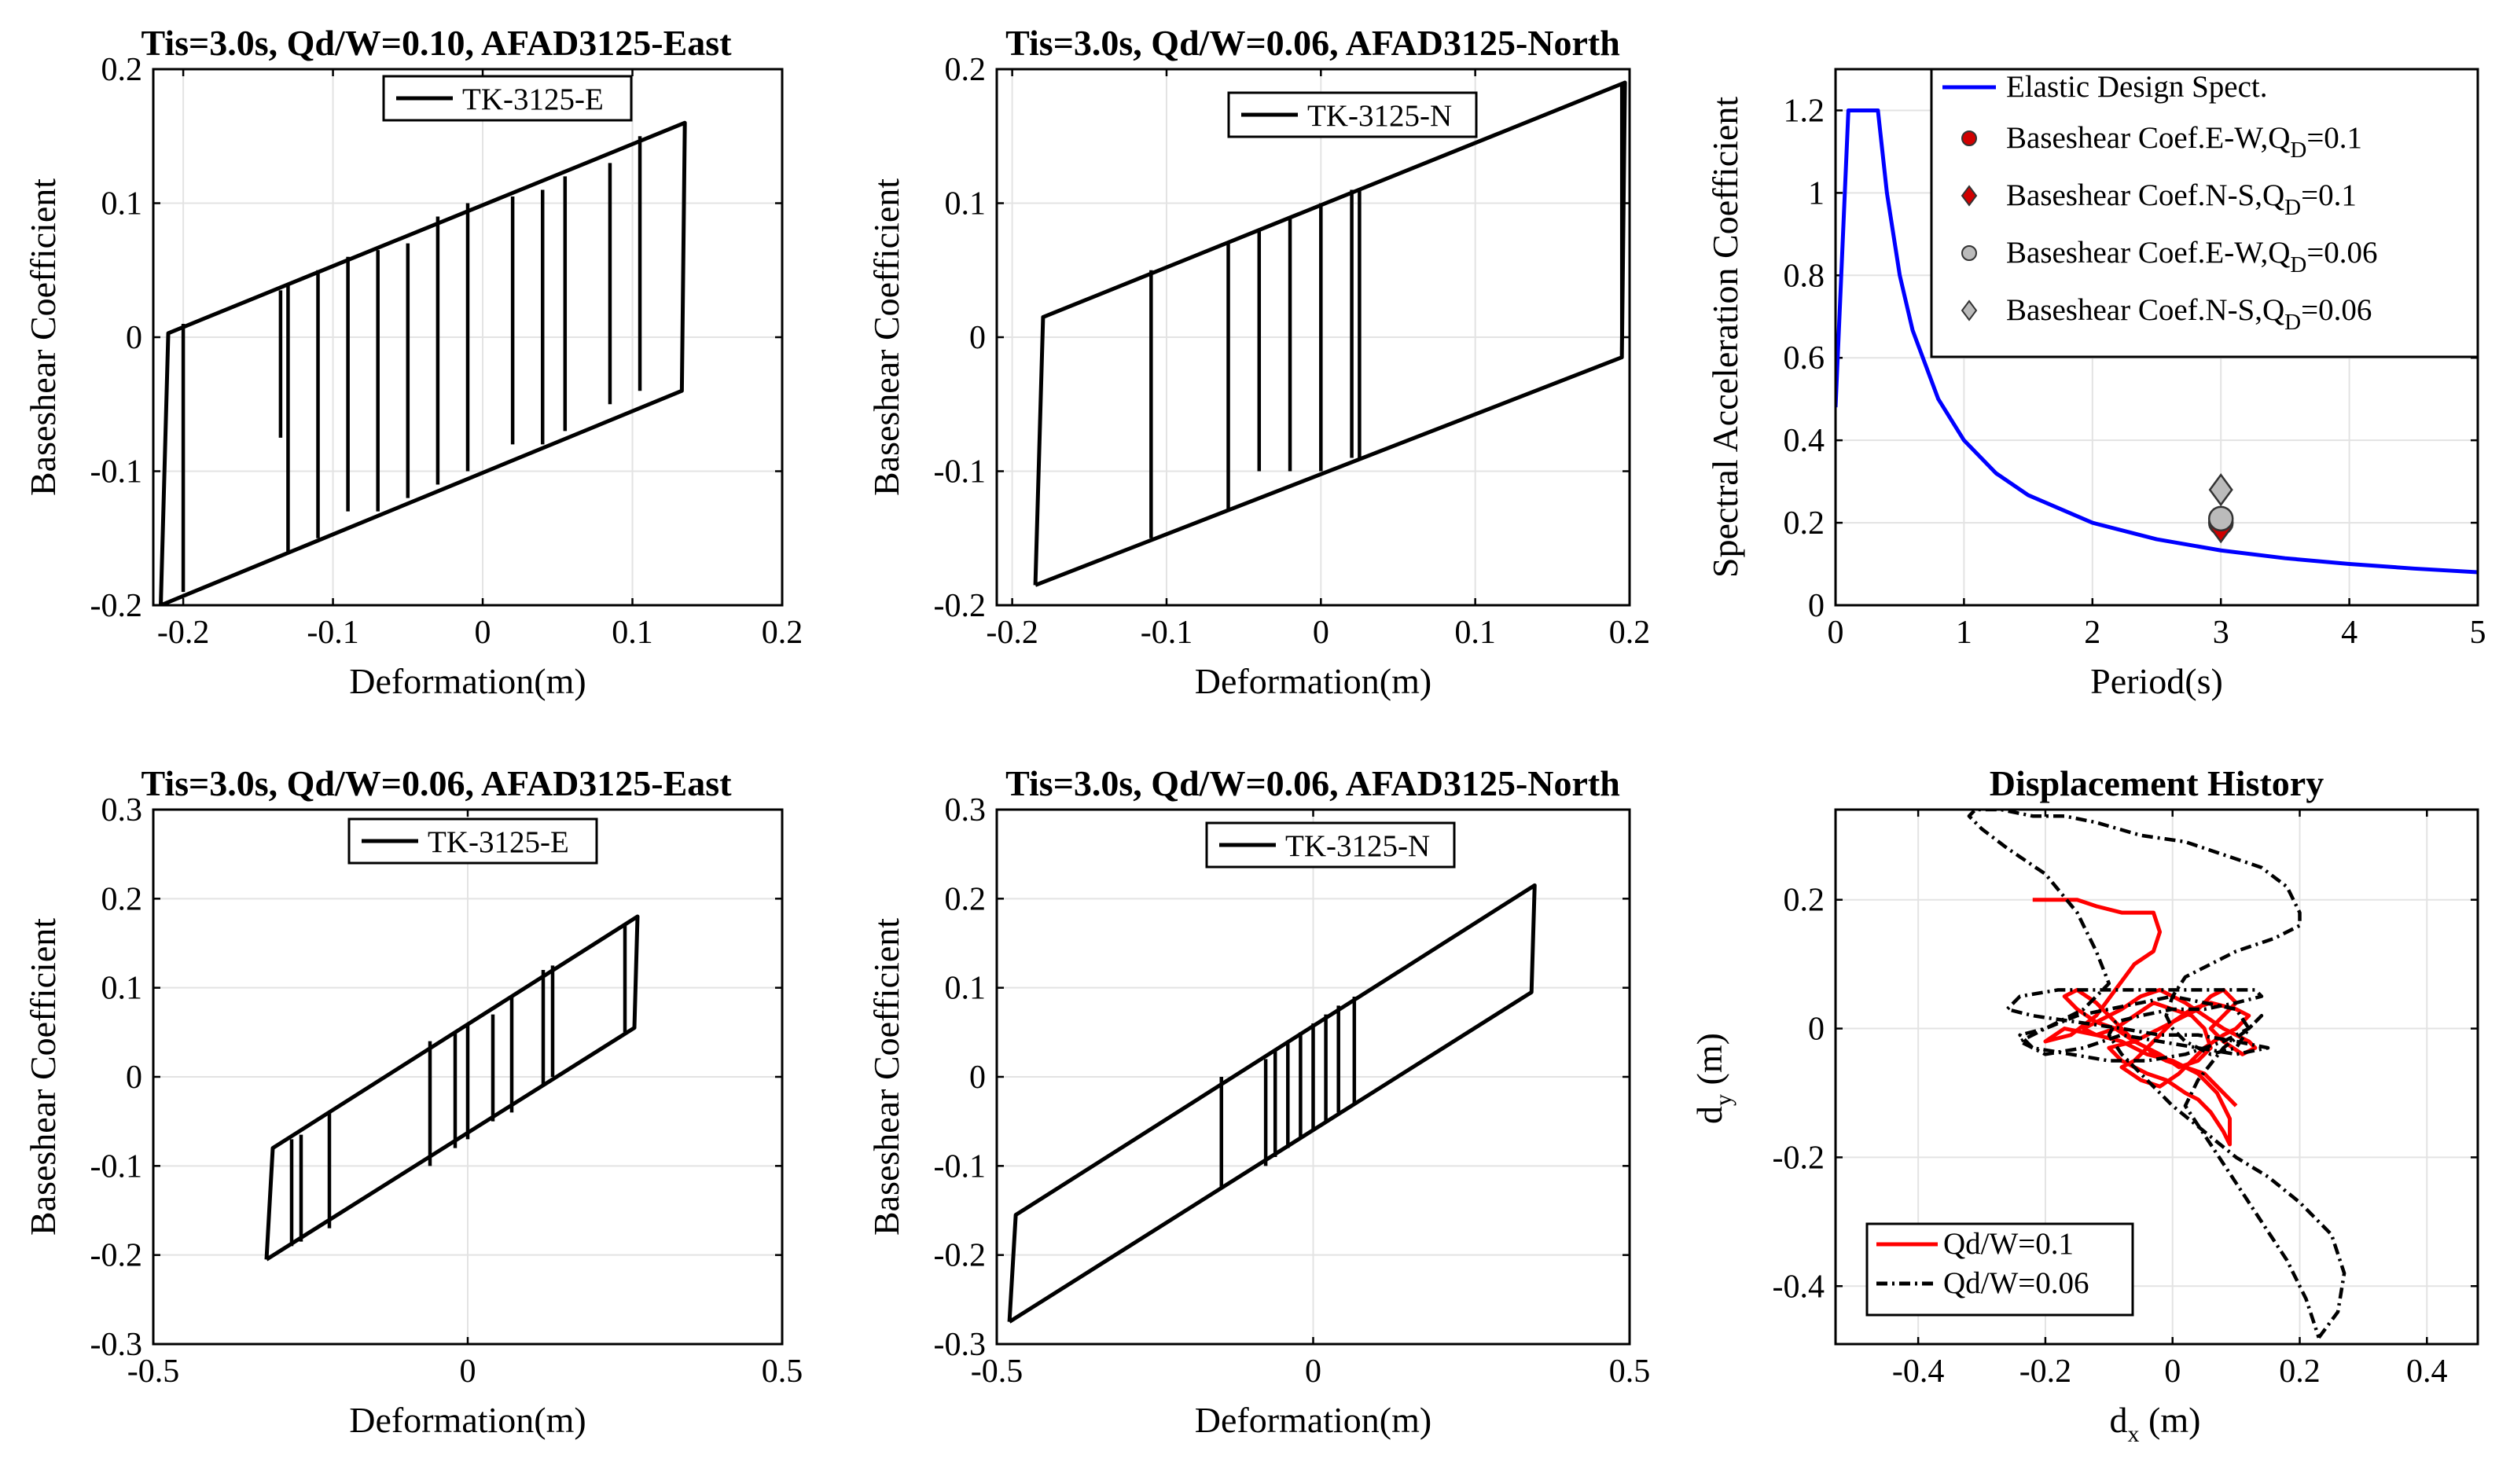 Image resolution: width=2499 pixels, height=1484 pixels. Describe the element at coordinates (1380, 116) in the screenshot. I see `legend-entry: TK-3125-N` at that location.